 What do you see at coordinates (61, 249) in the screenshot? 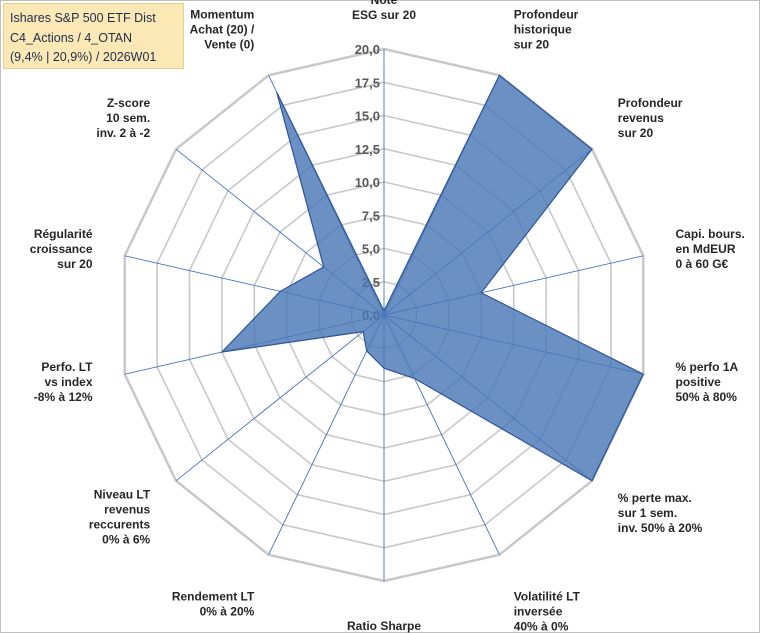
I see `axis-label: Régularité croissance sur 20` at bounding box center [61, 249].